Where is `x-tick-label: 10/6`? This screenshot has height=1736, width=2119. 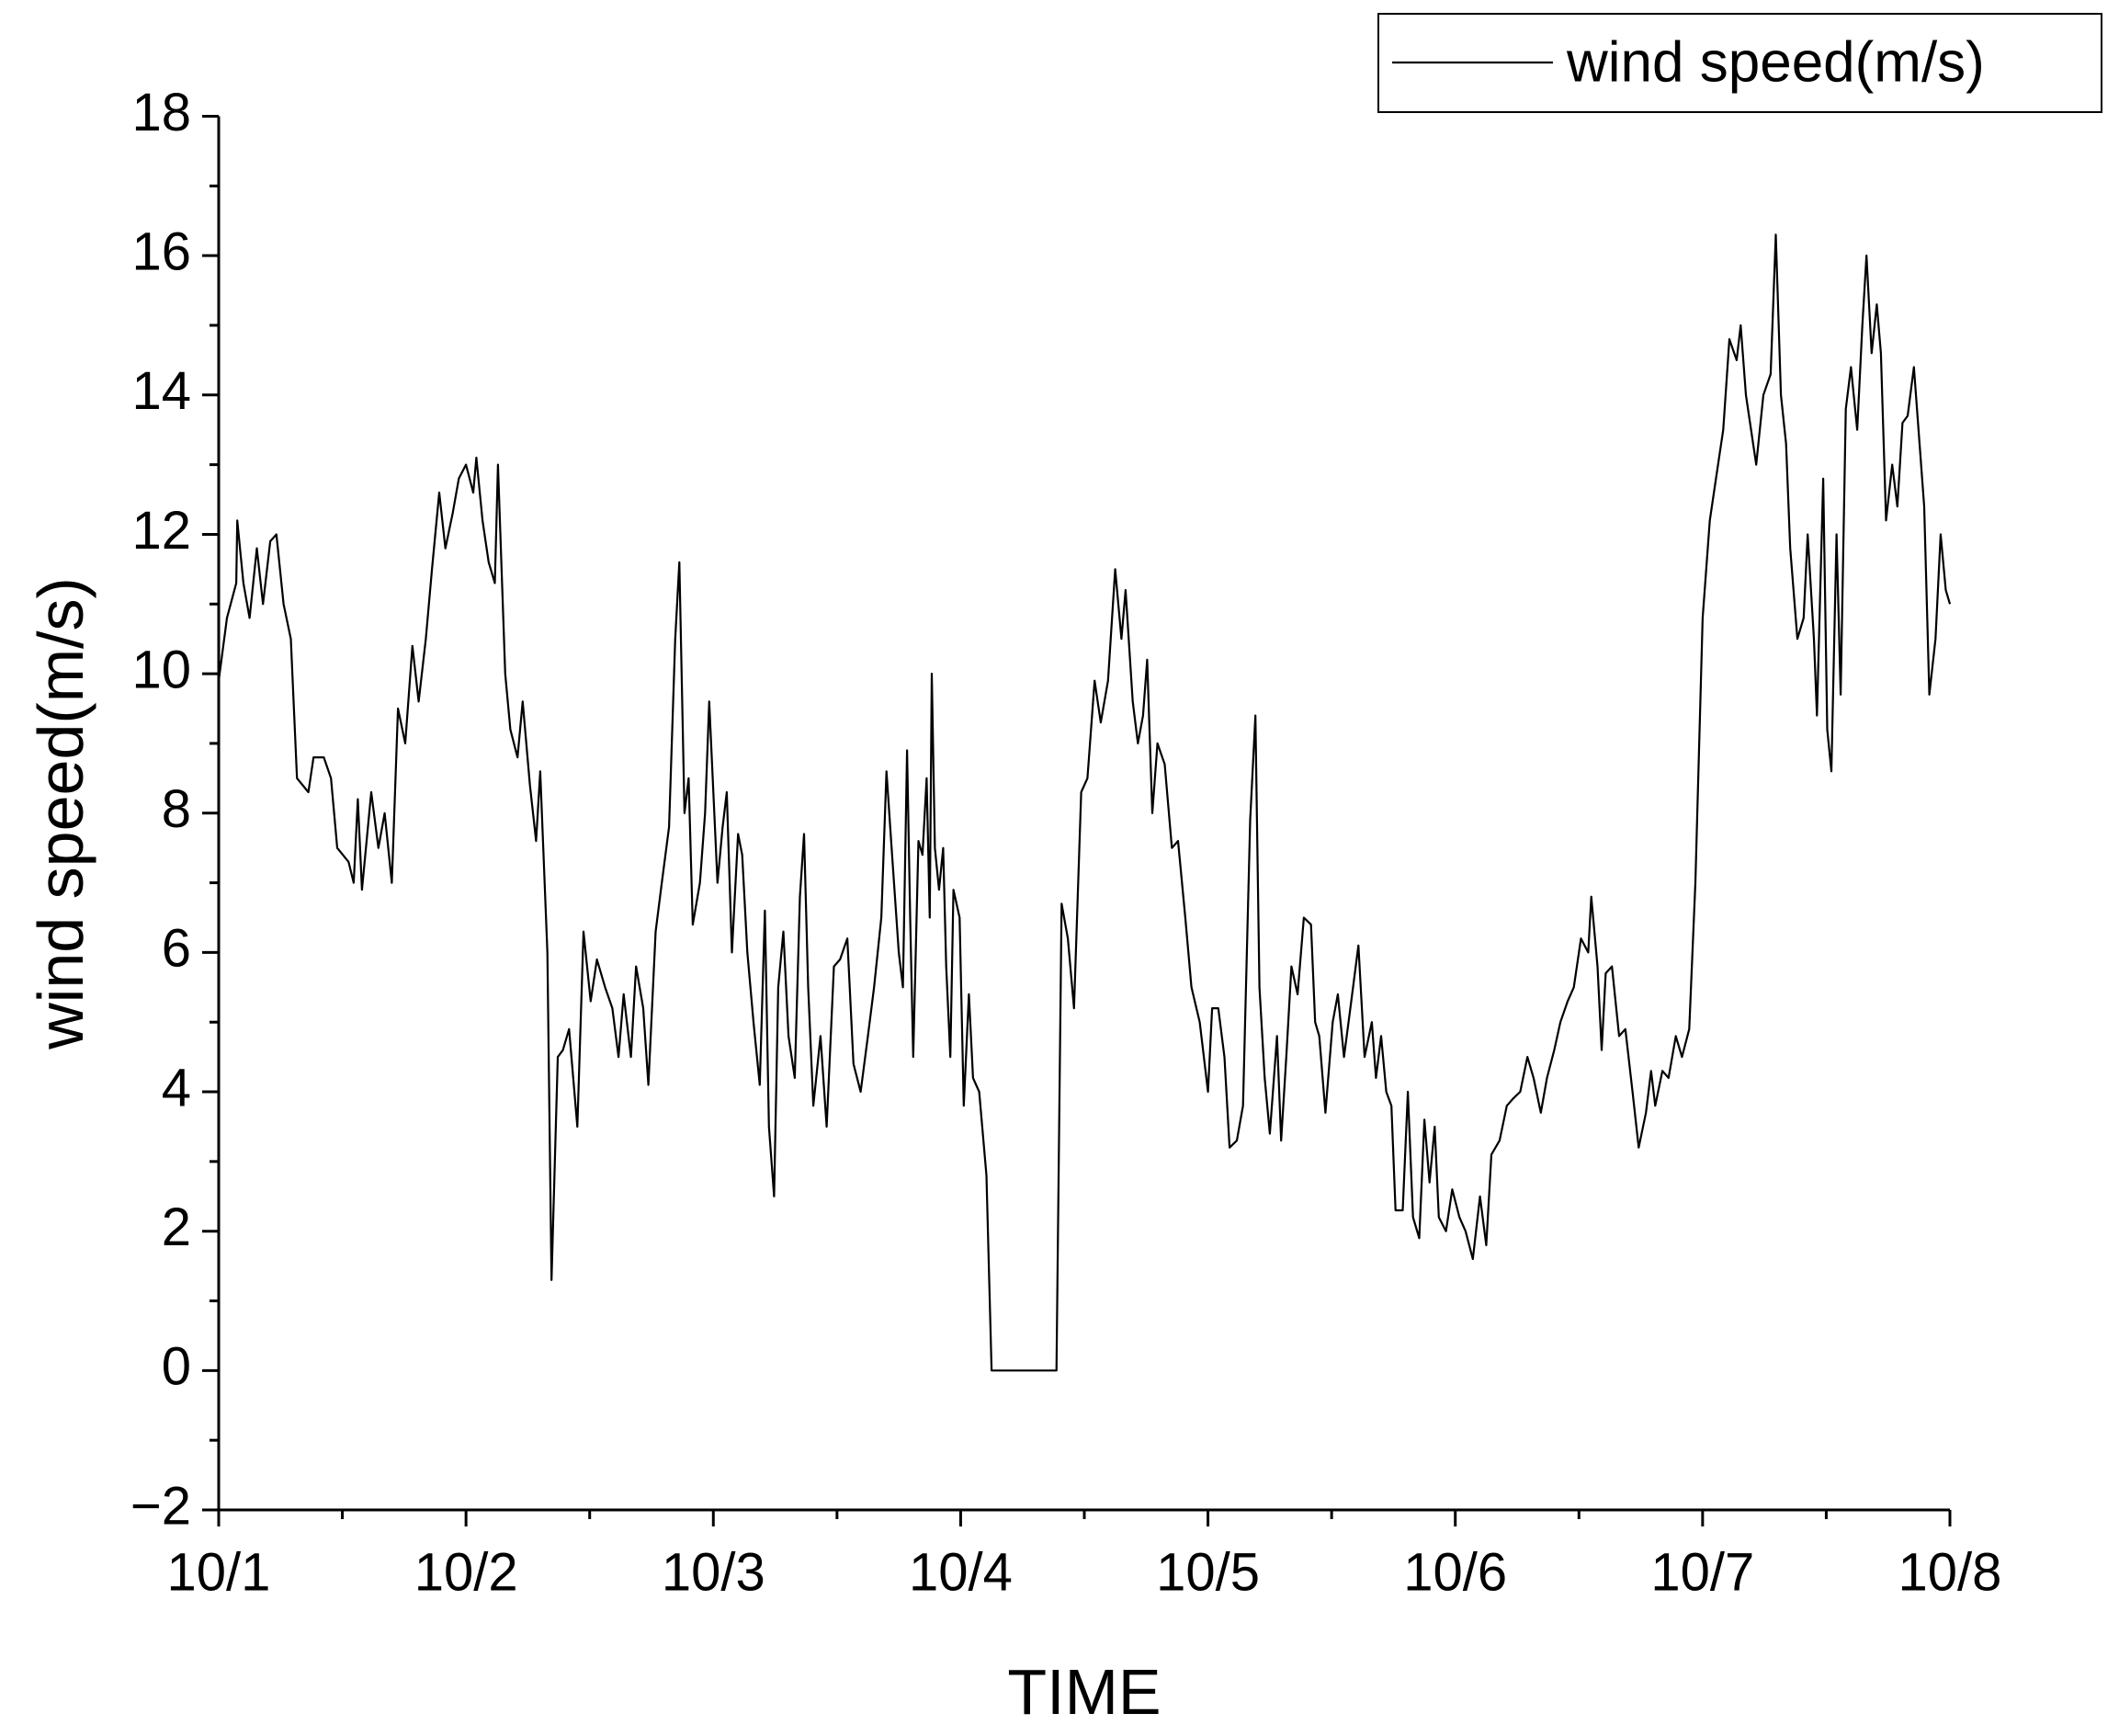
x-tick-label: 10/6 is located at coordinates (1455, 1572).